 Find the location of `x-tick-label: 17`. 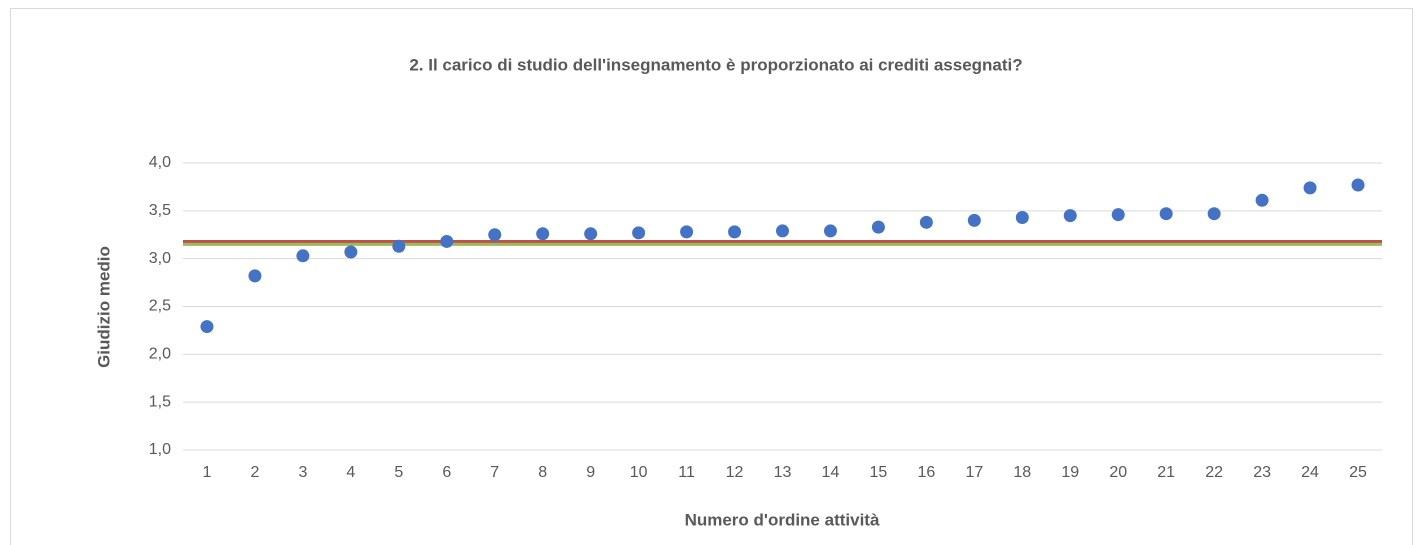

x-tick-label: 17 is located at coordinates (974, 472).